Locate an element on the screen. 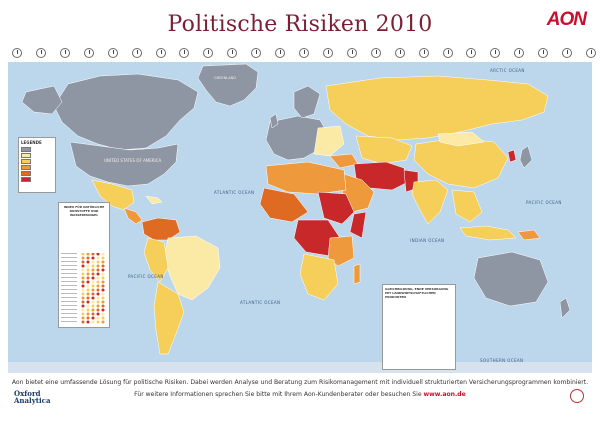 Image resolution: width=600 pixels, height=423 pixels. atlantic-ocean-north-label: ATLANTIC OCEAN is located at coordinates (234, 192).